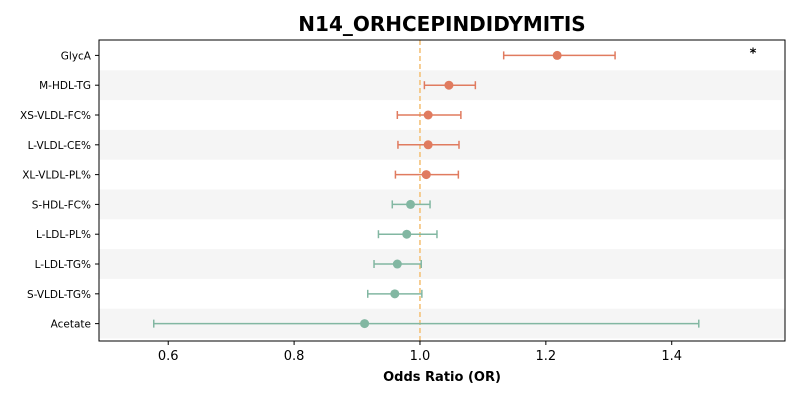  What do you see at coordinates (671, 356) in the screenshot?
I see `x-tick-label: 1.4` at bounding box center [671, 356].